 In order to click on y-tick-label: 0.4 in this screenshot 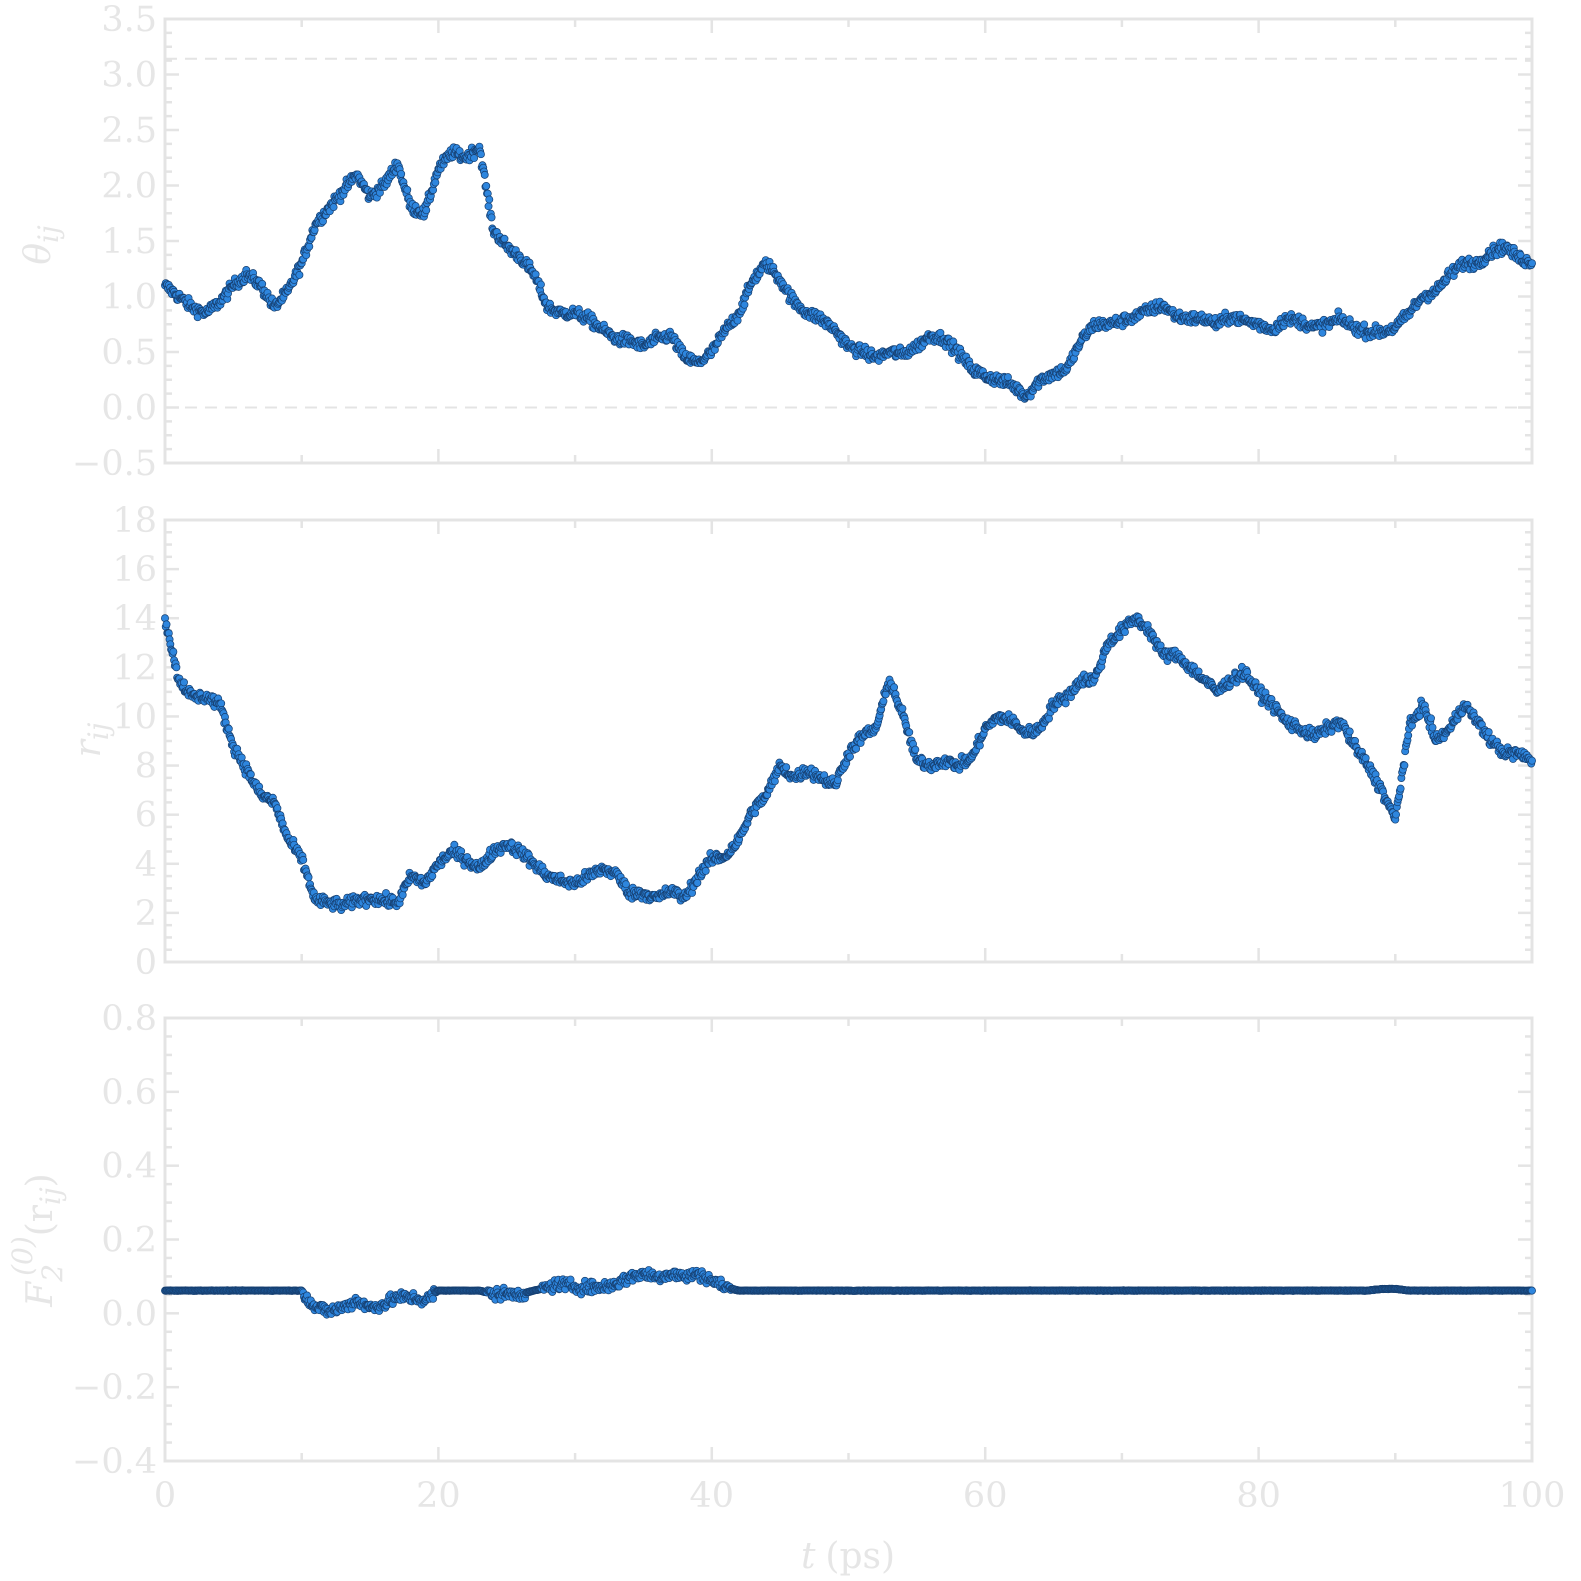, I will do `click(129, 1167)`.